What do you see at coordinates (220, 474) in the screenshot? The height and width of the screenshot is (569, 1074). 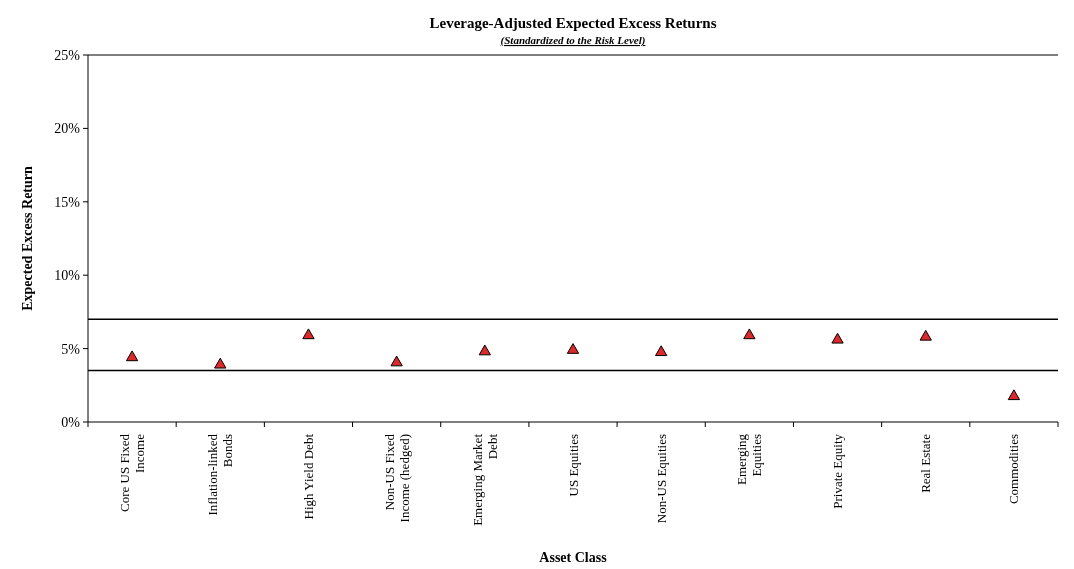 I see `x-tick-label: Inflation-linked Bonds` at bounding box center [220, 474].